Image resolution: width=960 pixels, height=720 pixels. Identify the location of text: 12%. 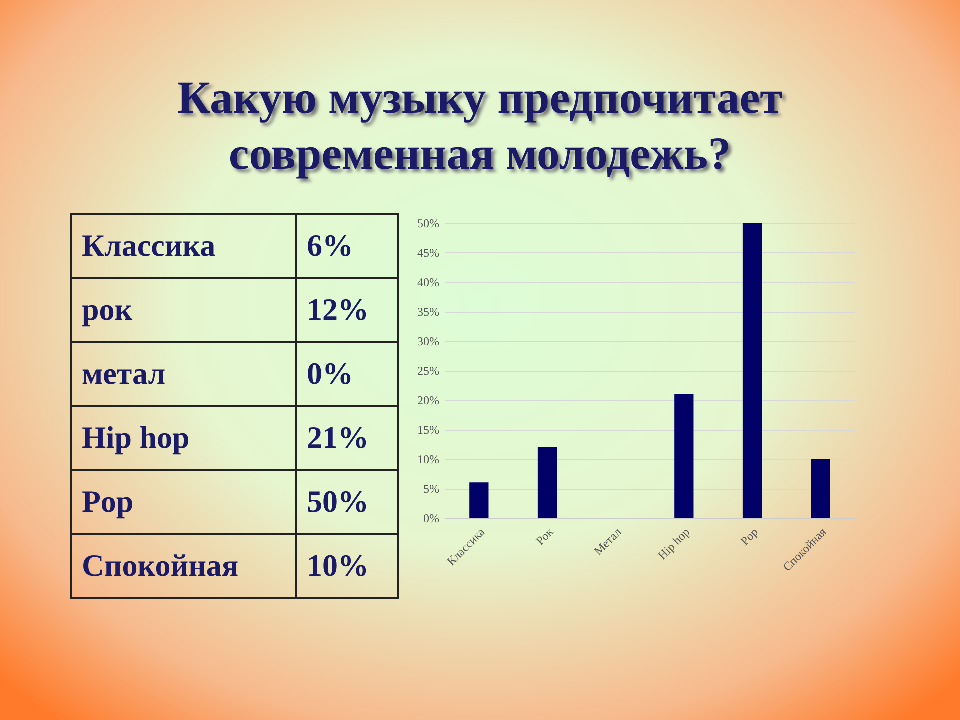
(338, 309).